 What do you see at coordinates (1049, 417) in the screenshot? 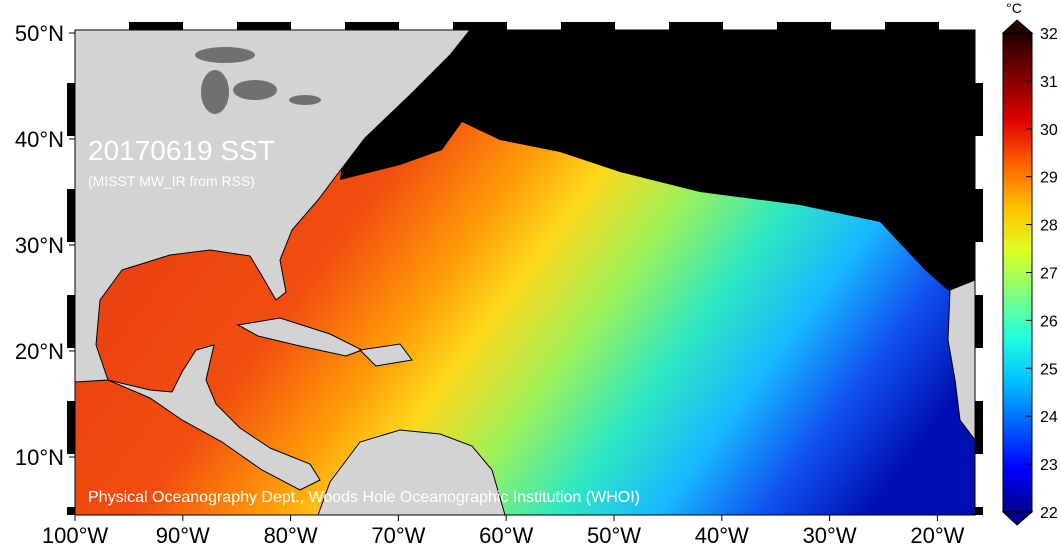
I see `colorbar-tick-label: 24` at bounding box center [1049, 417].